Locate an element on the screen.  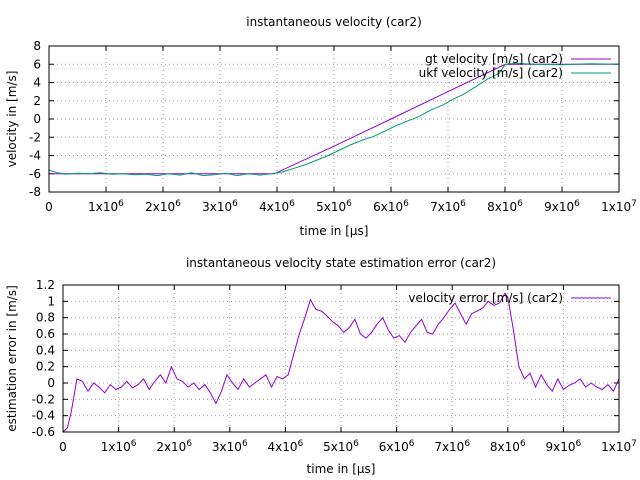
y-tick-label: -0.2 is located at coordinates (43, 399).